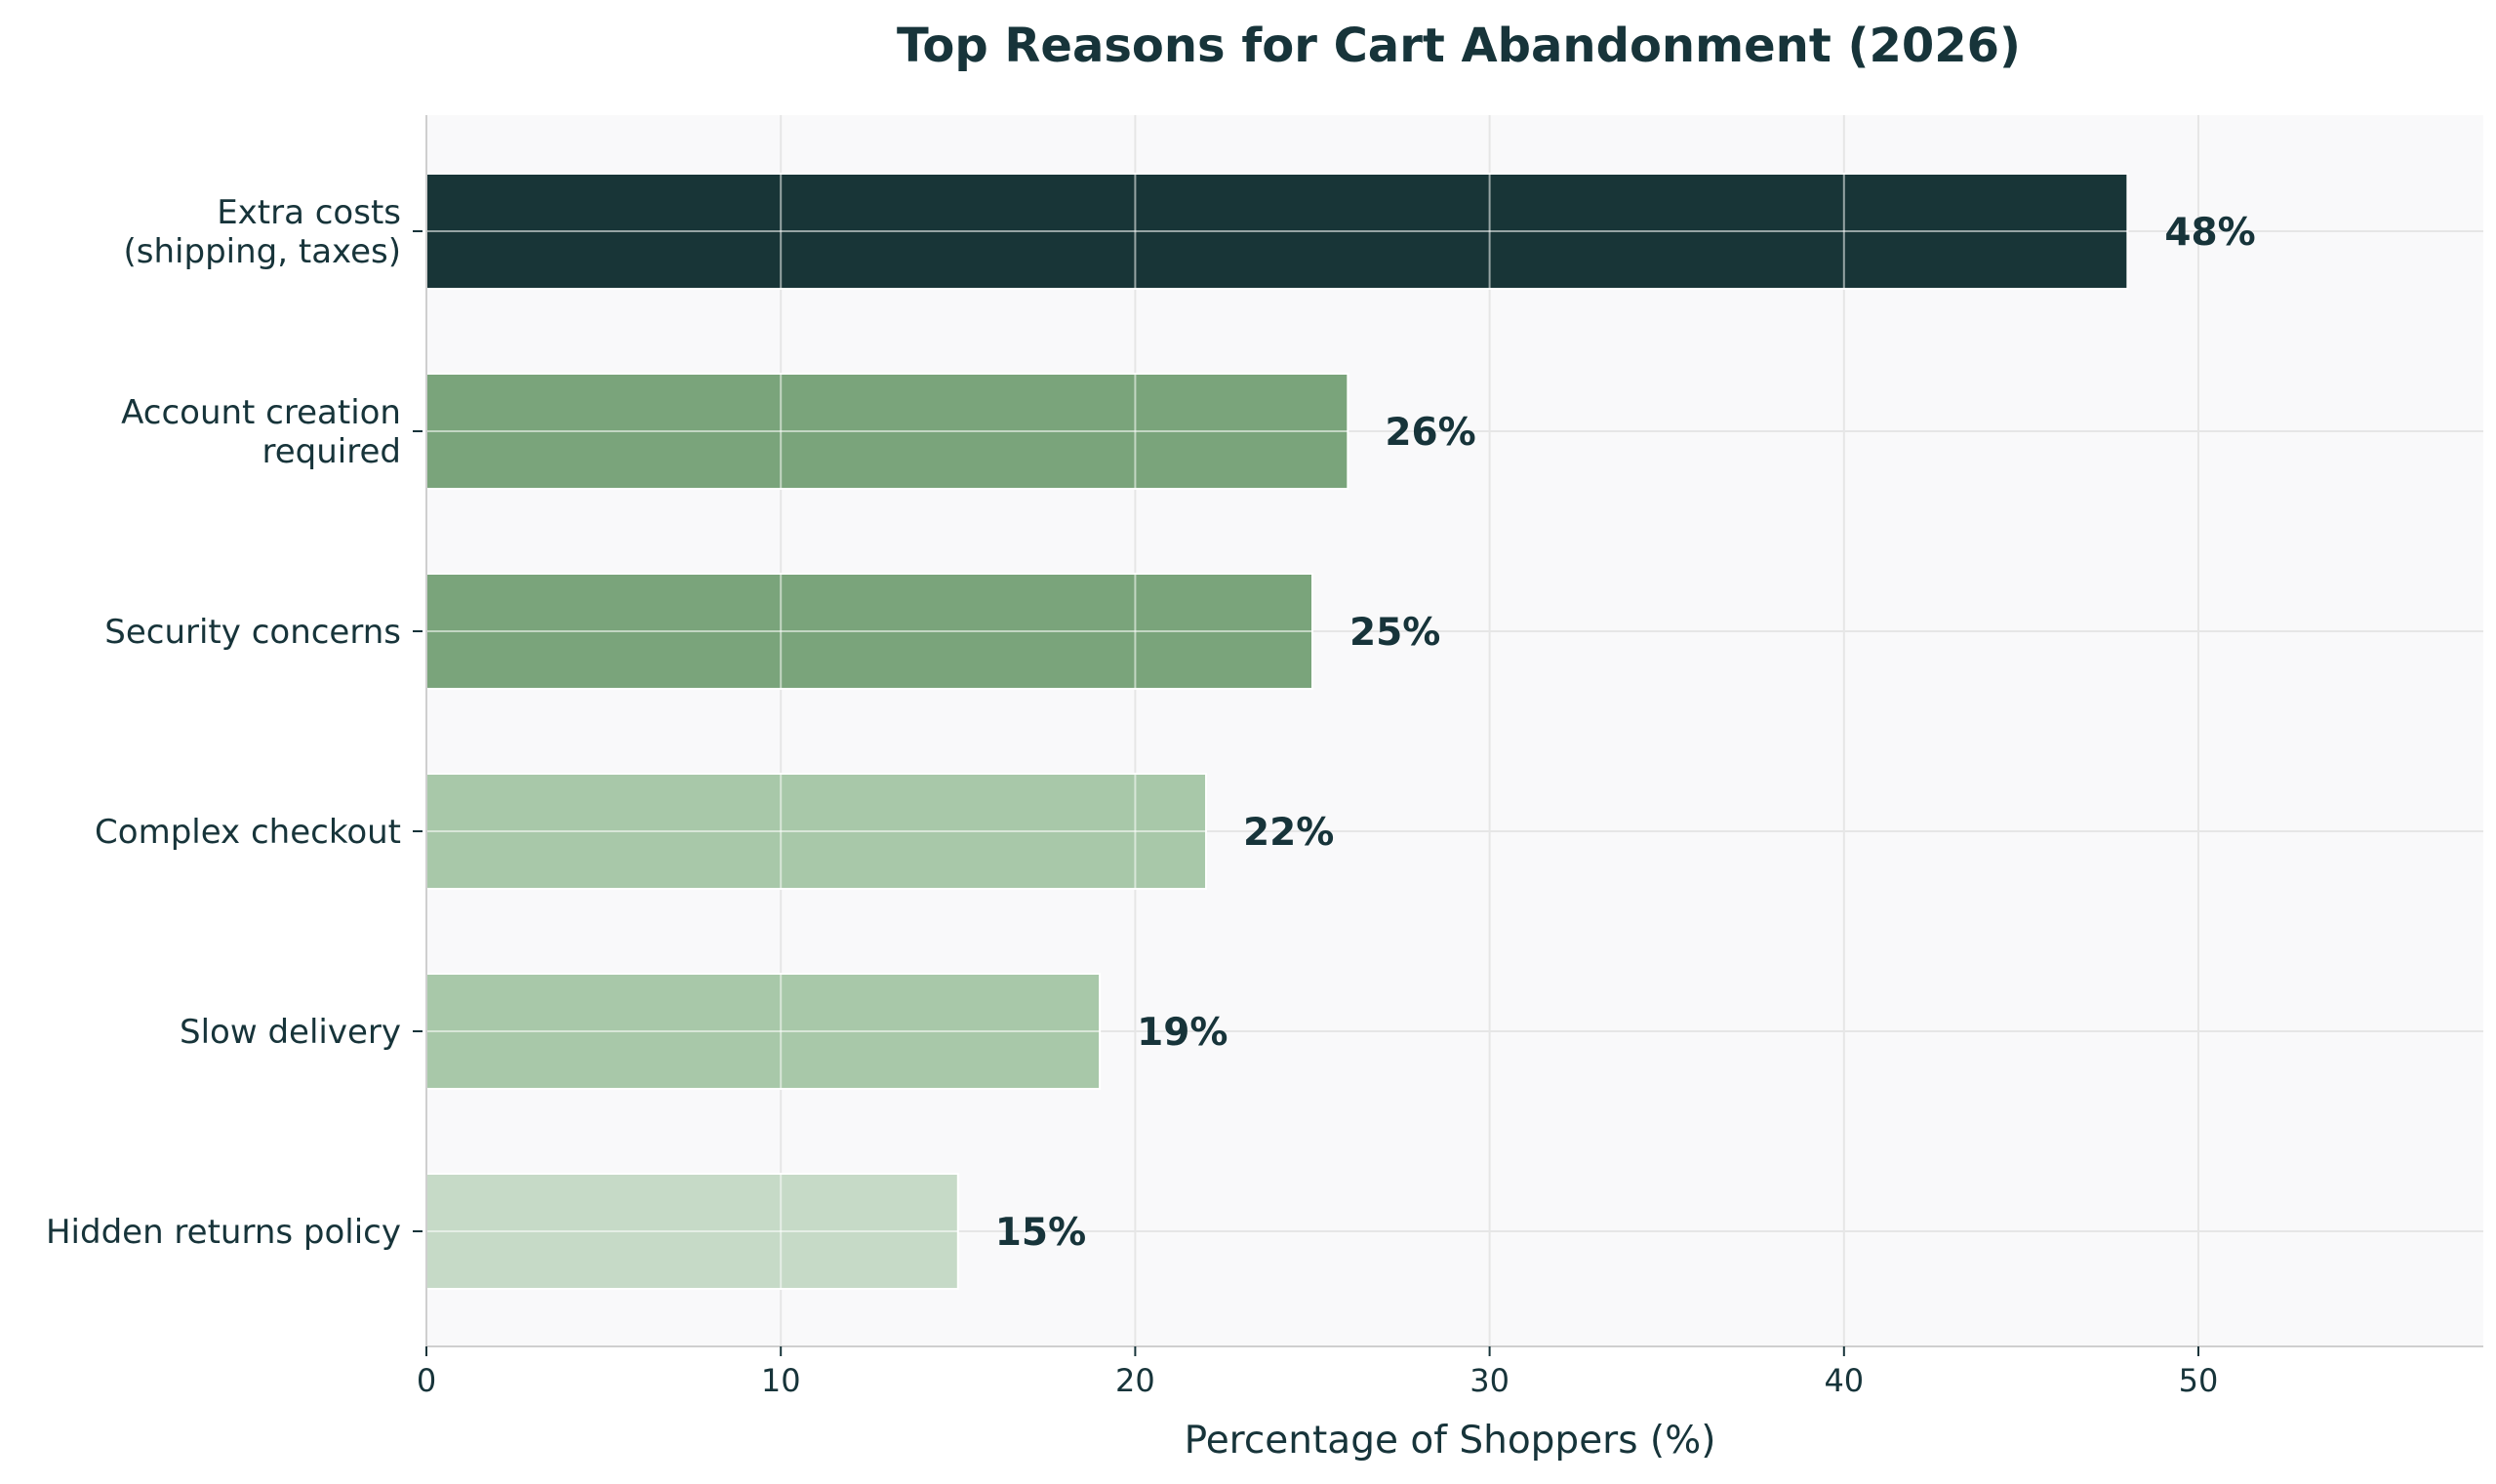  Describe the element at coordinates (2209, 233) in the screenshot. I see `data-label: 48%` at that location.